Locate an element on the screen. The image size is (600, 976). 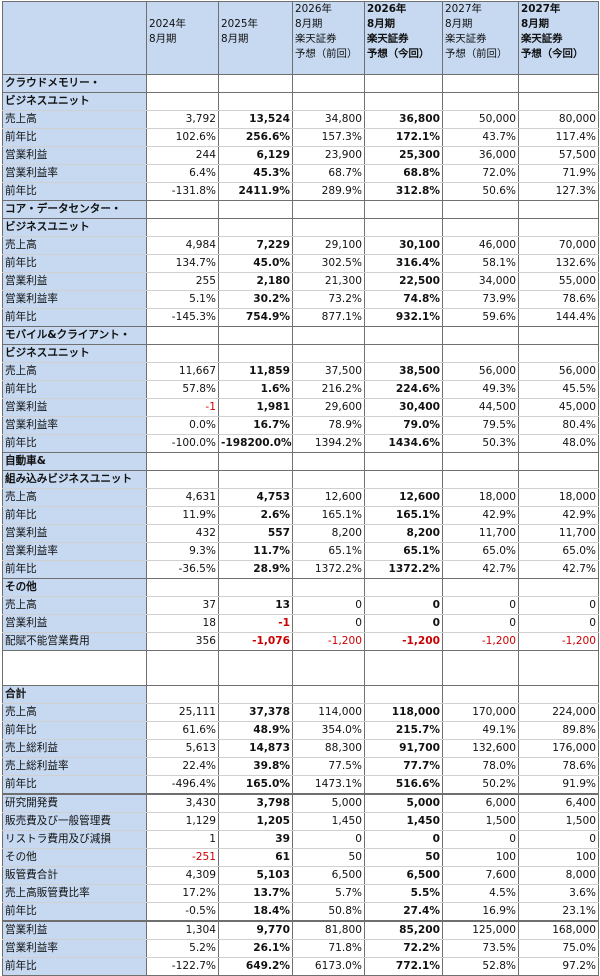
section-title: 組み込みビジネスユニット is located at coordinates (74, 479).